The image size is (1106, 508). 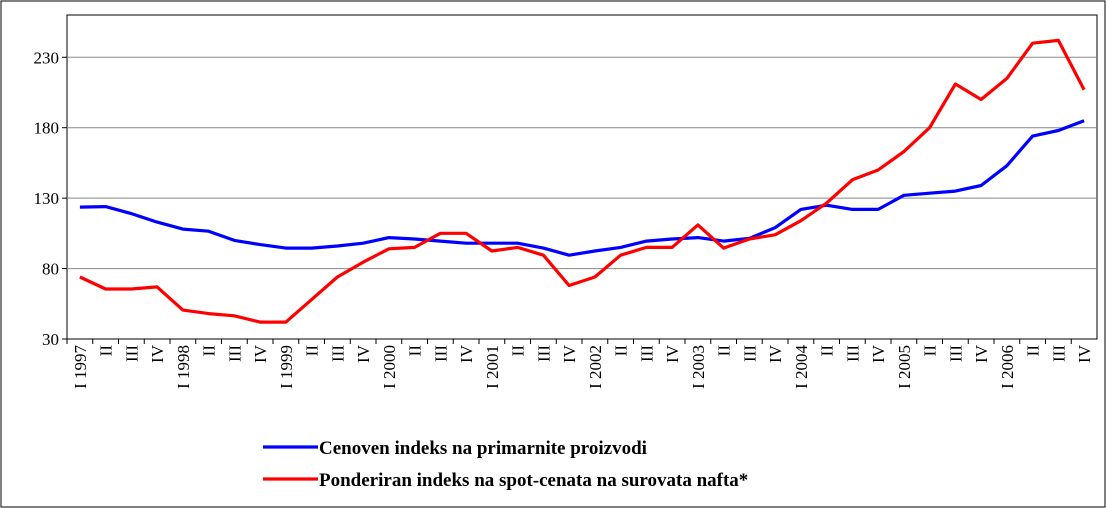 I want to click on x-tick-label: I 2003, so click(x=698, y=367).